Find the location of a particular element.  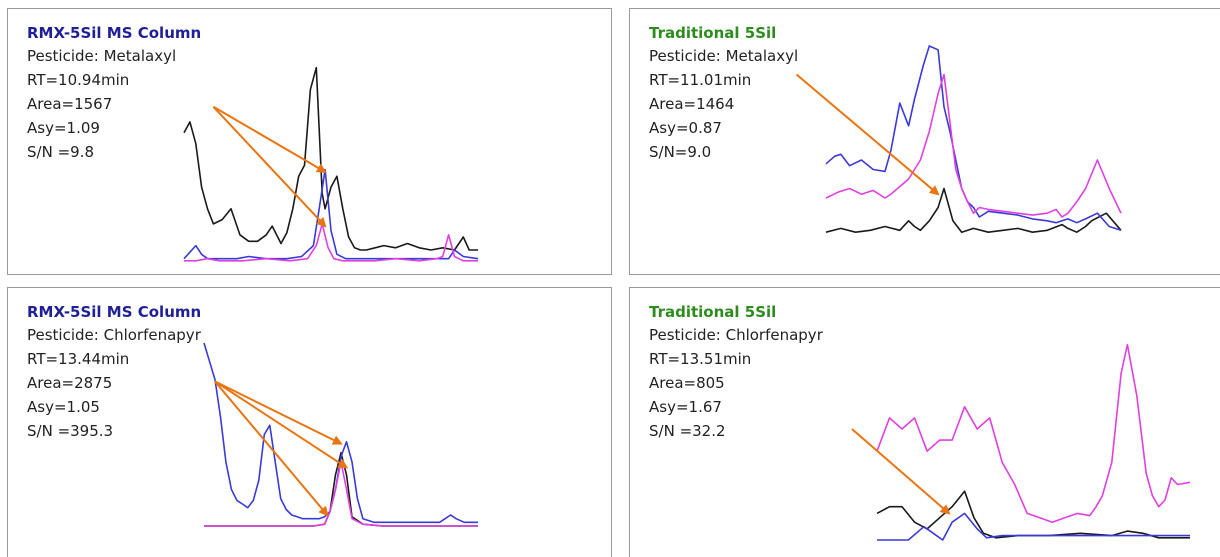

peak-area: Area=805 is located at coordinates (687, 383).